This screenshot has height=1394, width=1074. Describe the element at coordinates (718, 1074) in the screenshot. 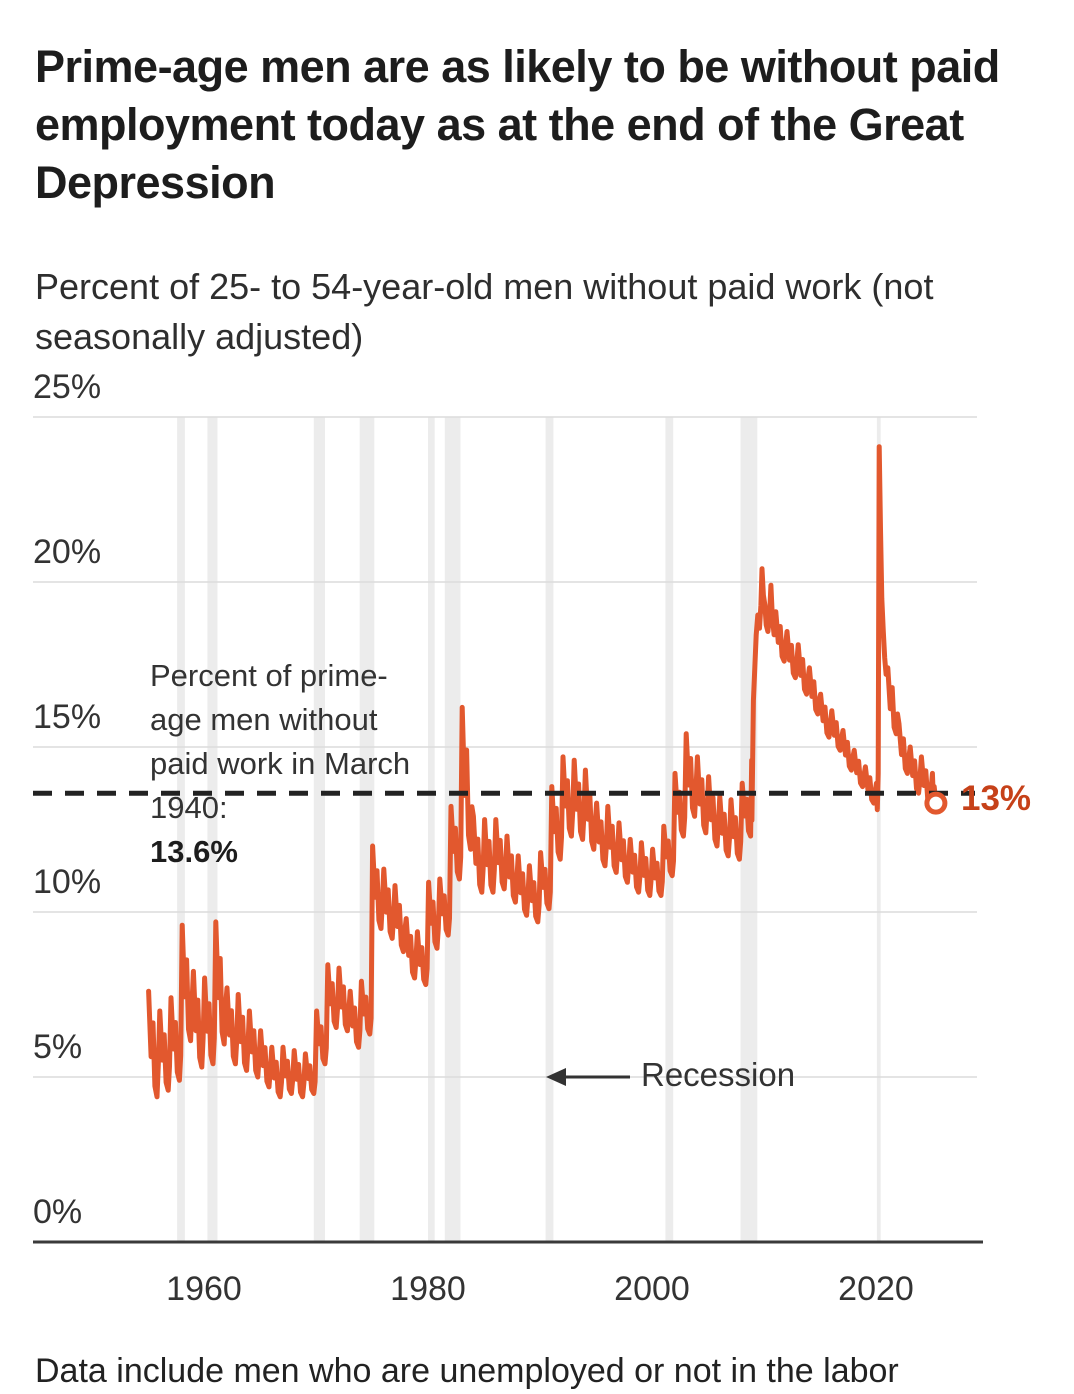

I see `recession-annotation-label: Recession` at that location.